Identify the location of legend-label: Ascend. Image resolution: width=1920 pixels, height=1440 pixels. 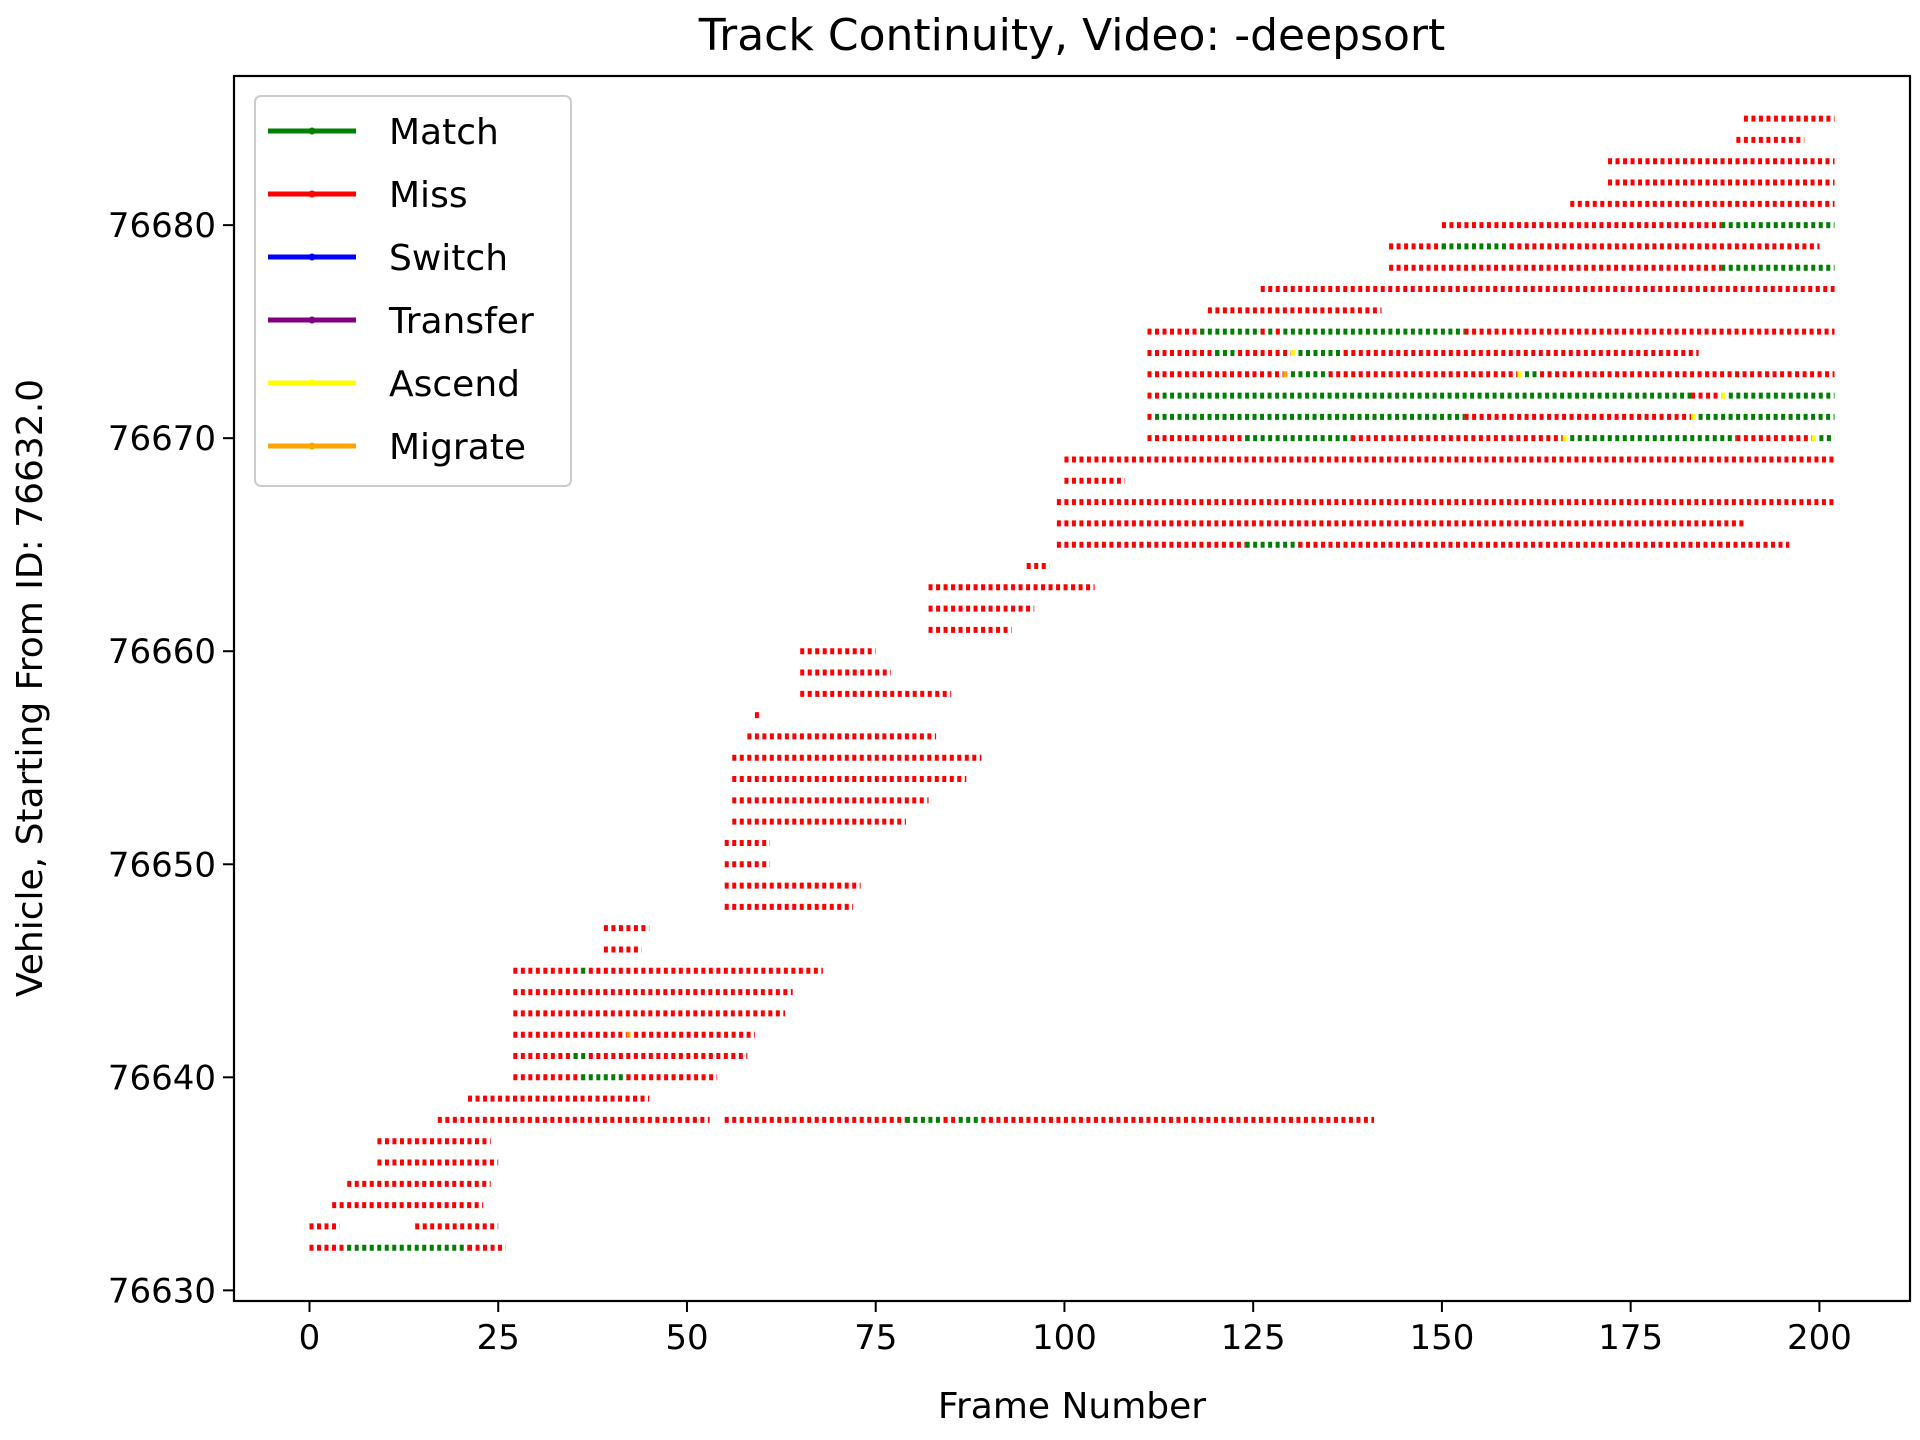
(454, 384).